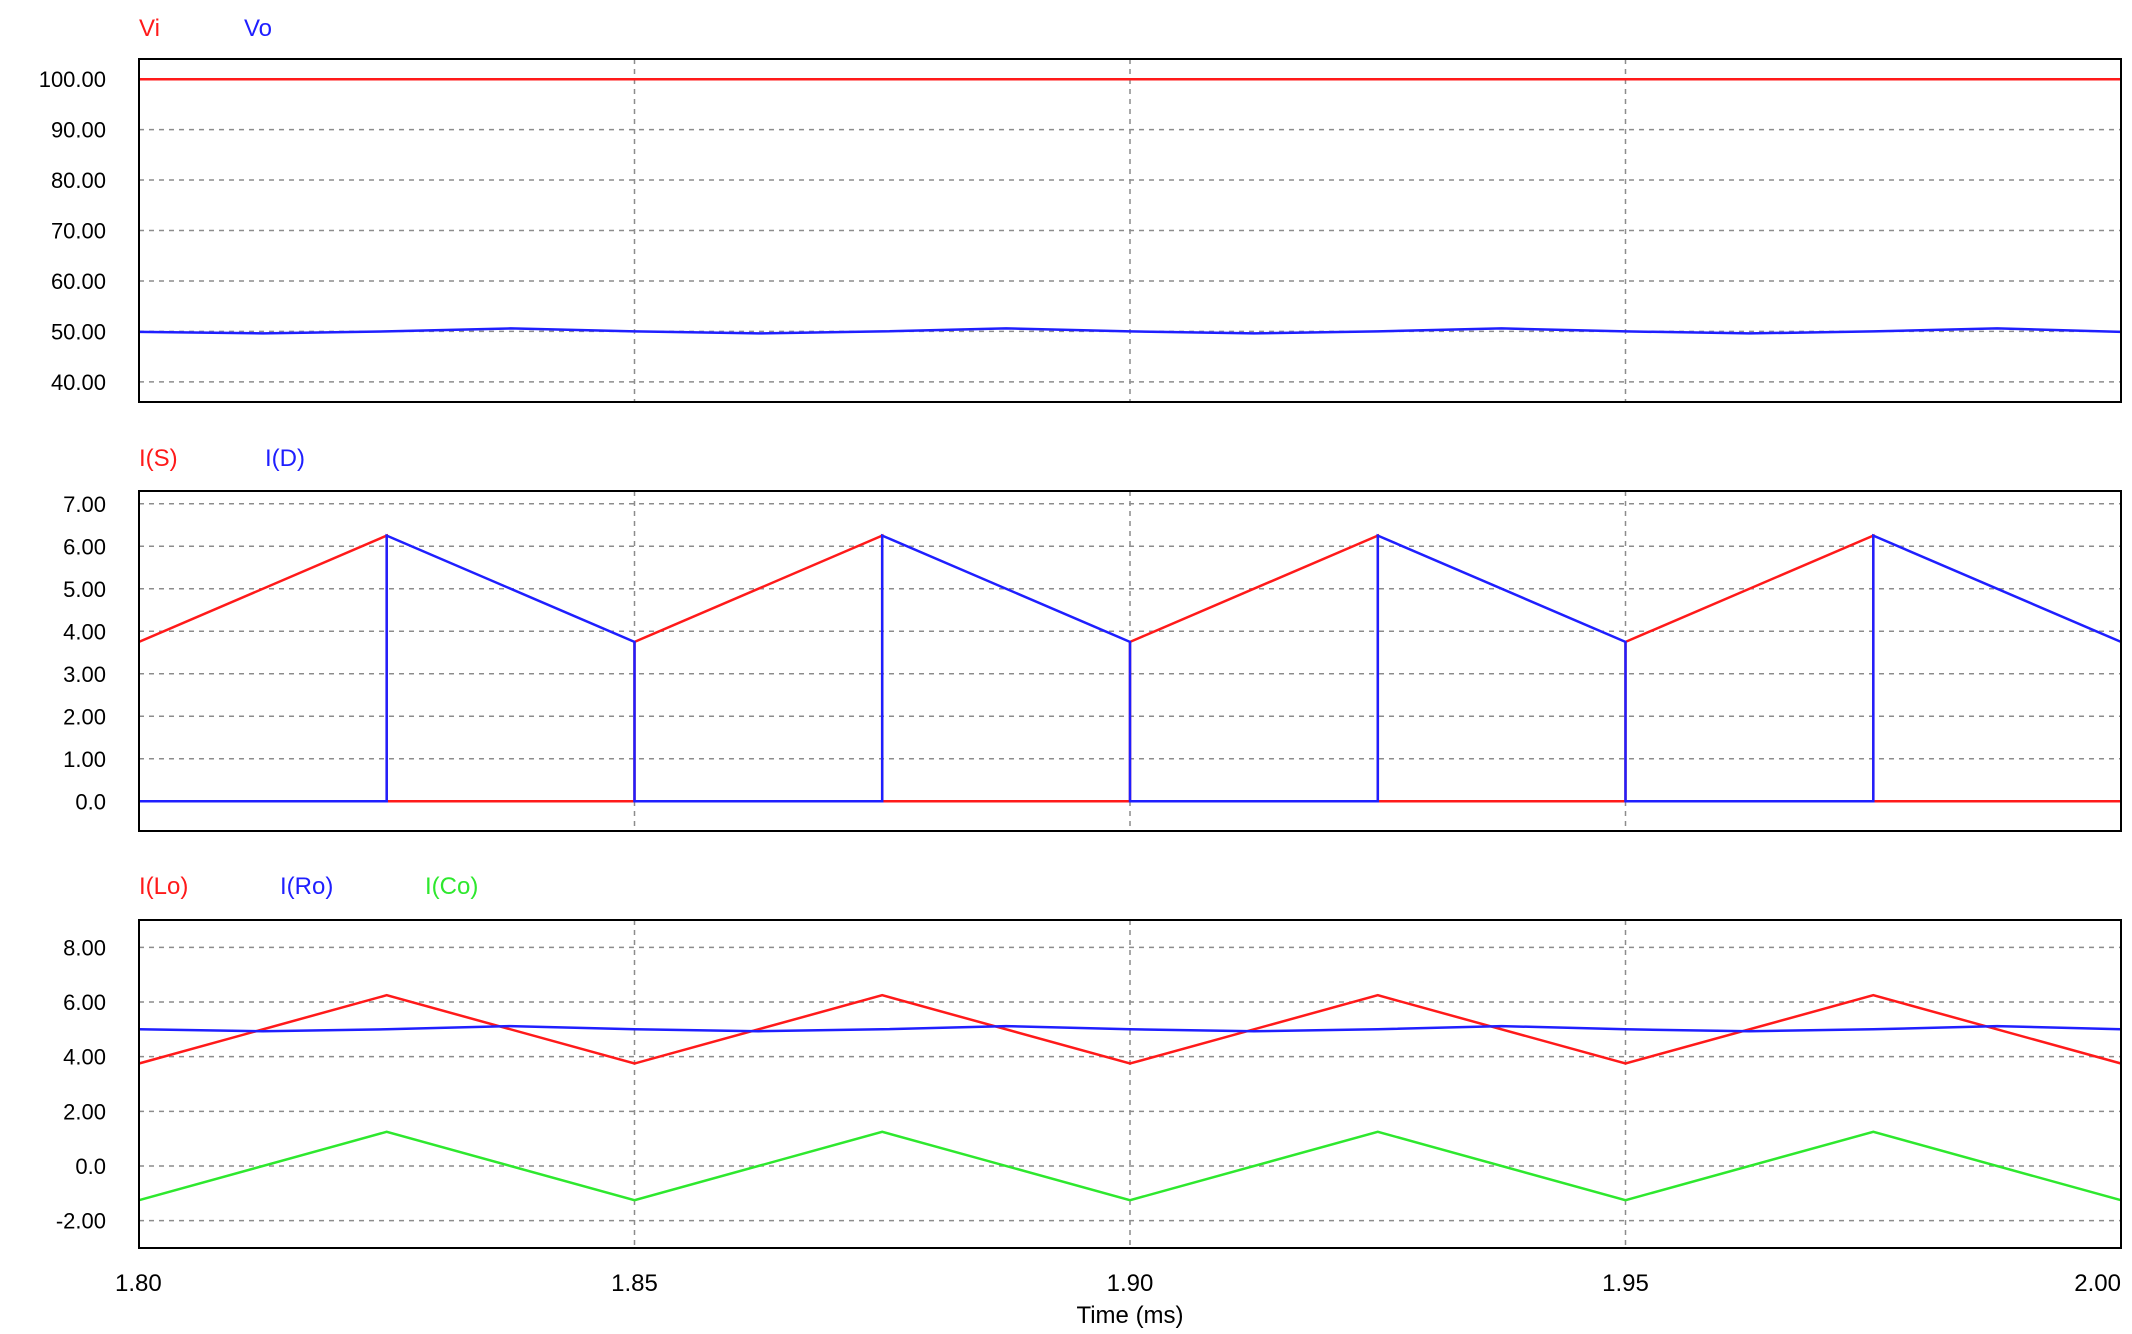 This screenshot has width=2132, height=1334. What do you see at coordinates (163, 886) in the screenshot?
I see `legend-label: I(Lo)` at bounding box center [163, 886].